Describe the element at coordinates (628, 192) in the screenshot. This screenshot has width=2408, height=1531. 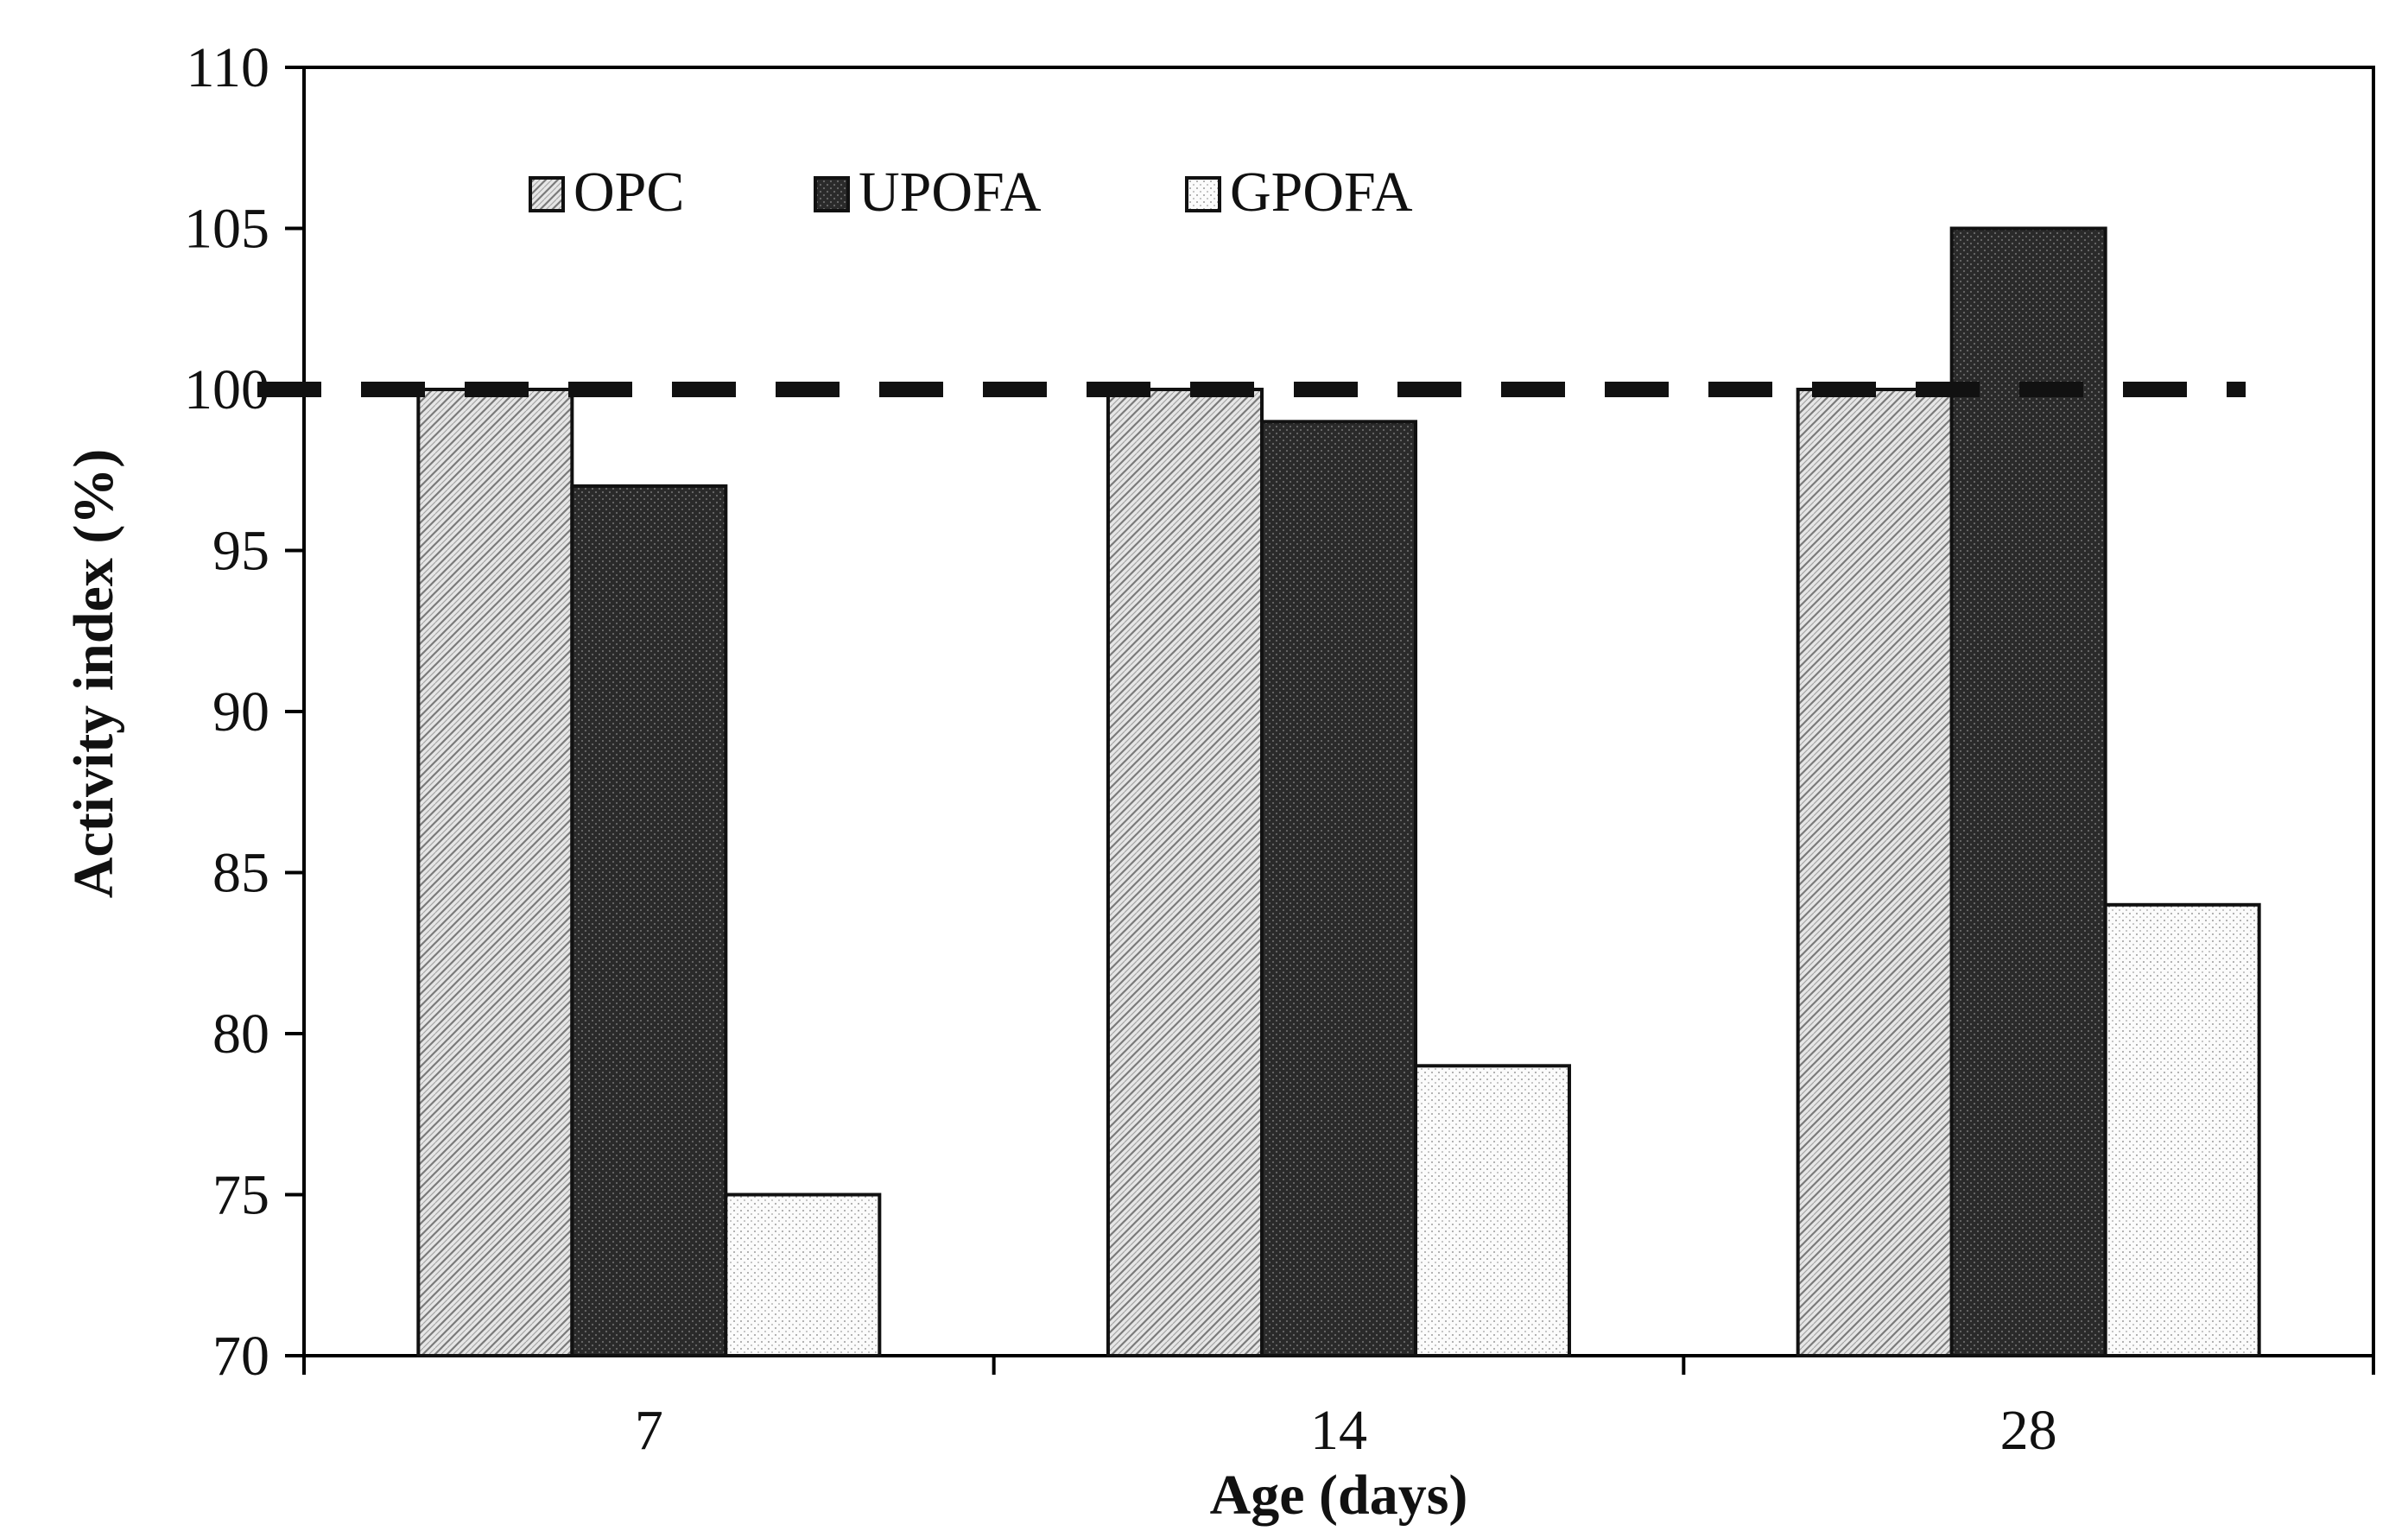
I see `legend-label-opc: OPC` at that location.